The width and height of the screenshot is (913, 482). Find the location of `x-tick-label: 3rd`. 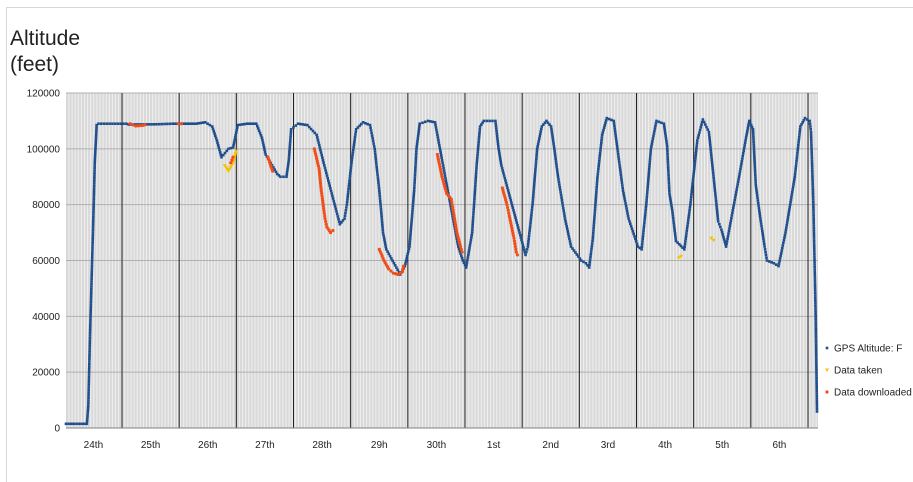

x-tick-label: 3rd is located at coordinates (608, 445).